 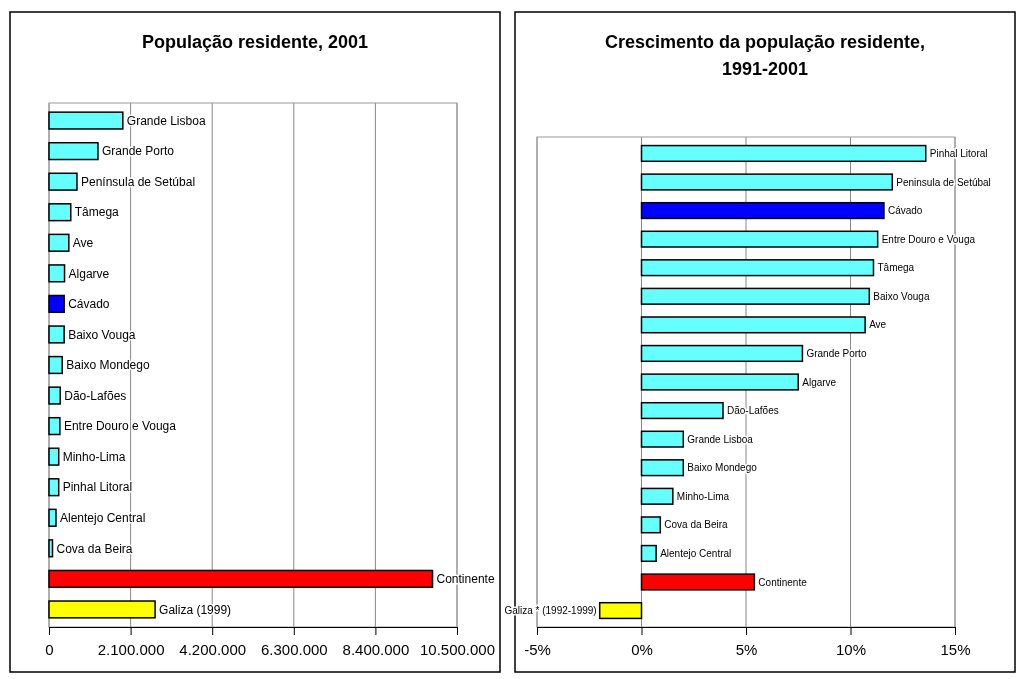 What do you see at coordinates (294, 649) in the screenshot?
I see `x-tick-label: 6.300.000` at bounding box center [294, 649].